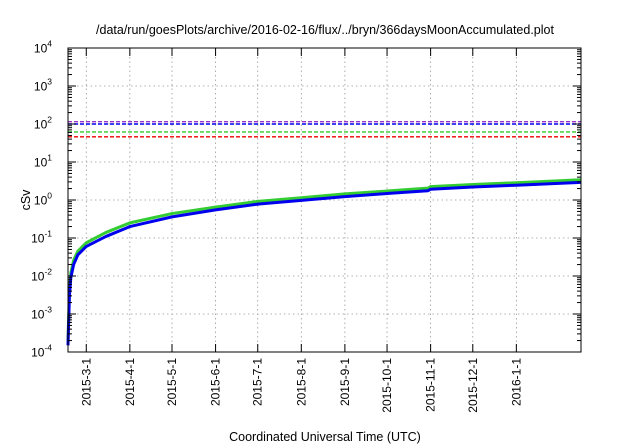 Image resolution: width=640 pixels, height=448 pixels. Describe the element at coordinates (301, 382) in the screenshot. I see `x-tick-label: 2015-8-1` at that location.